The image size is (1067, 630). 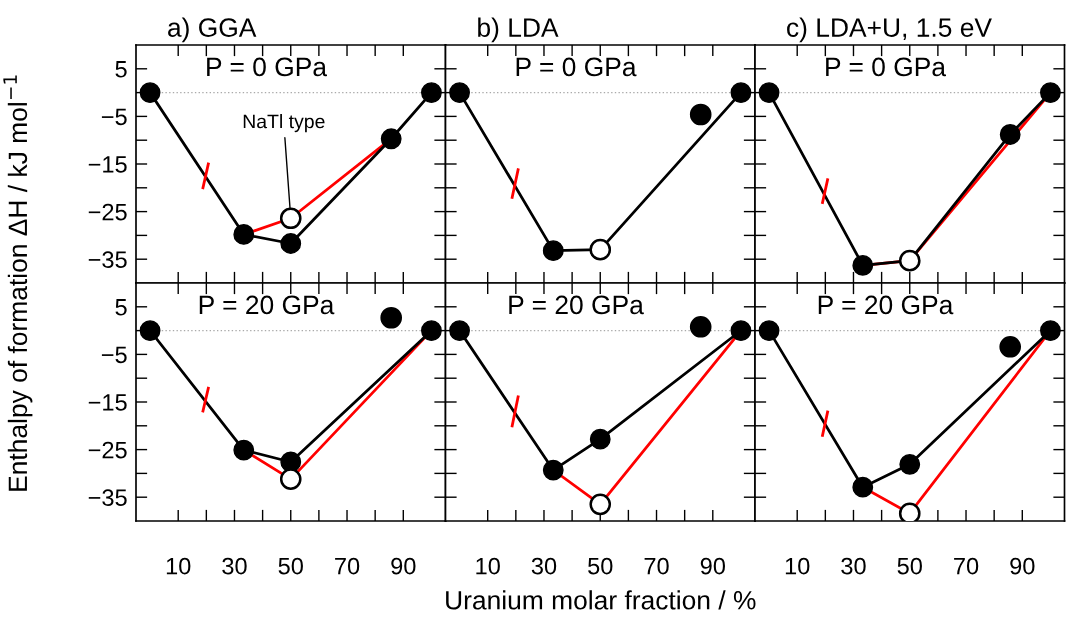 I want to click on y-axis-title: Enthalpy of formation ΔH / kJ mol$^{−1}$, so click(x=18, y=283).